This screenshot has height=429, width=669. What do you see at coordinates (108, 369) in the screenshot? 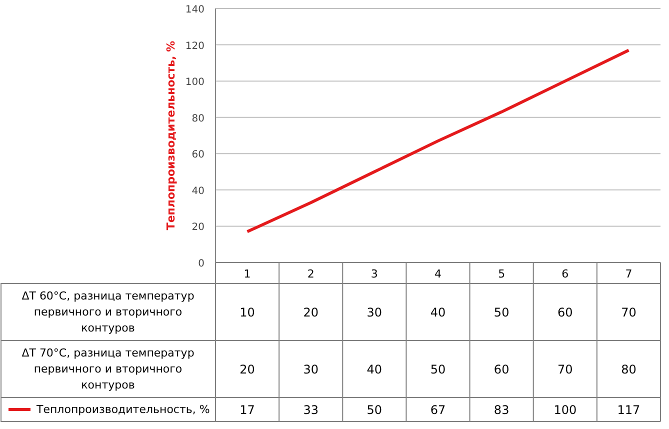
I see `text: ΔT 70°C, разница температур первичного и вторичного контуров` at bounding box center [108, 369].